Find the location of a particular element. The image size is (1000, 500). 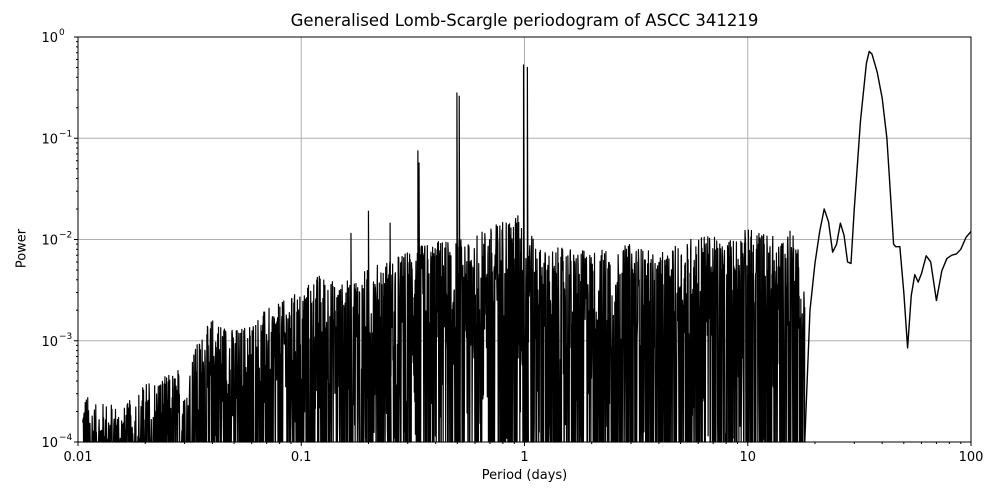

y-tick-exponent: −1 is located at coordinates (65, 134).